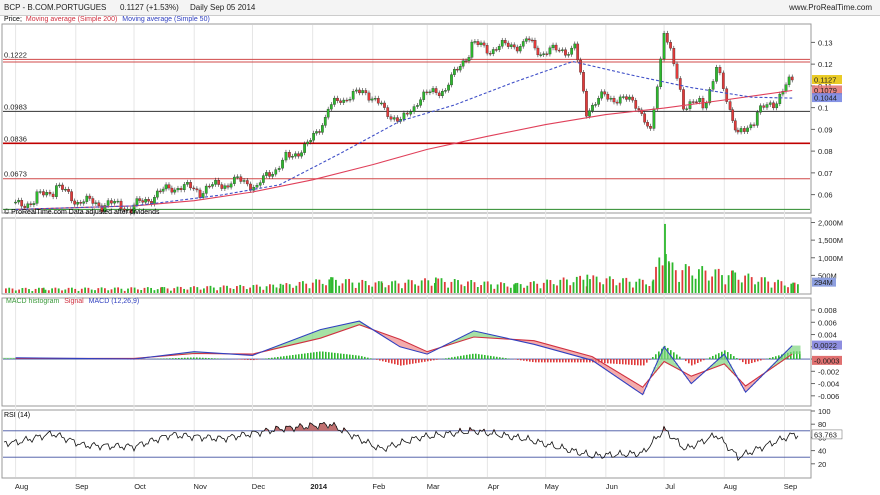  Describe the element at coordinates (830, 7) in the screenshot. I see `brand-link: www.ProRealTime.com` at that location.